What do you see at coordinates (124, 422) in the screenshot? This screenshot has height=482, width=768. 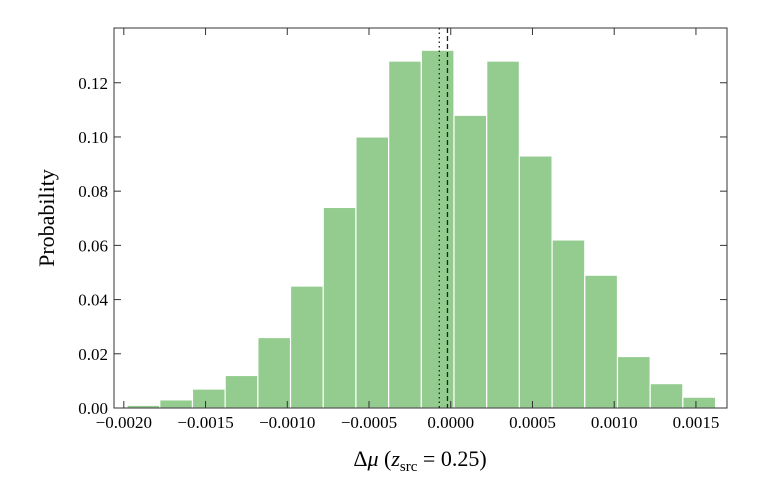 I see `x-tick-label: −0.0020` at bounding box center [124, 422].